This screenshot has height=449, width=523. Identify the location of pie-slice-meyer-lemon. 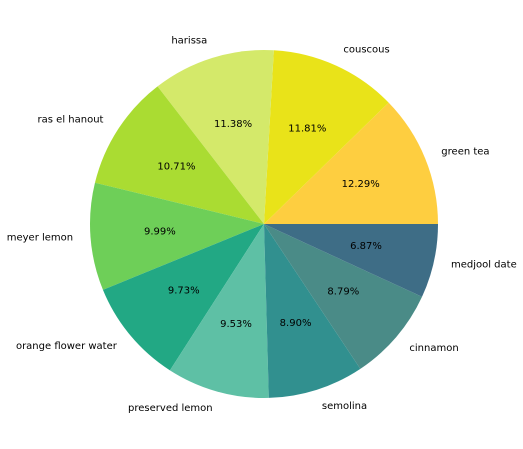
(177, 236).